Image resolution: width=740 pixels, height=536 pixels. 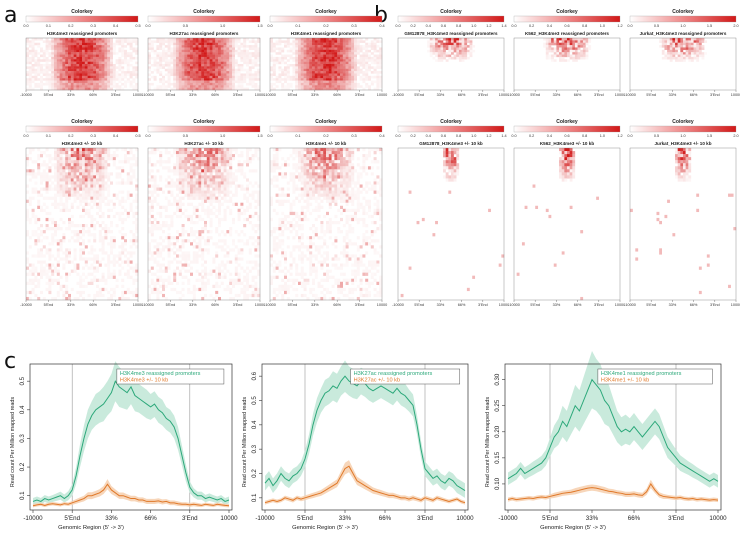 What do you see at coordinates (93, 95) in the screenshot?
I see `heatmap-x-tick: 66%` at bounding box center [93, 95].